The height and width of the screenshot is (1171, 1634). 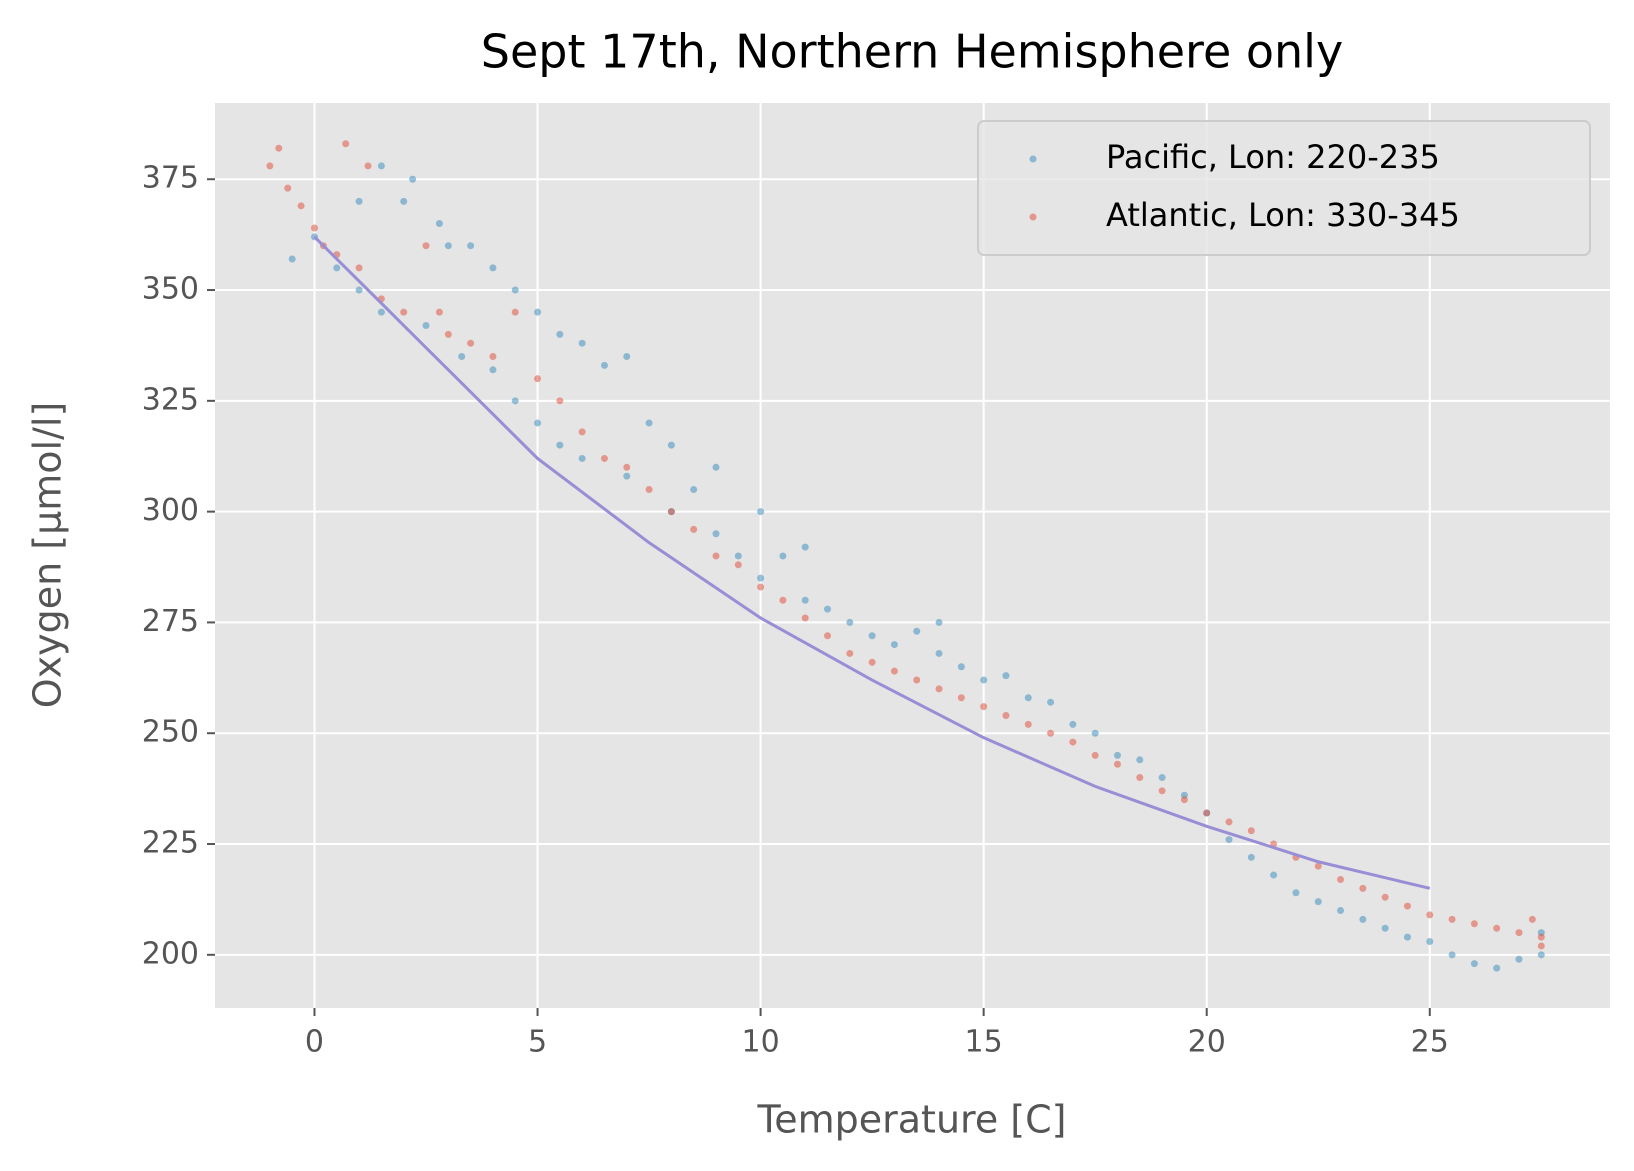 I want to click on legend-label: Pacific, Lon: 220-235, so click(x=1273, y=157).